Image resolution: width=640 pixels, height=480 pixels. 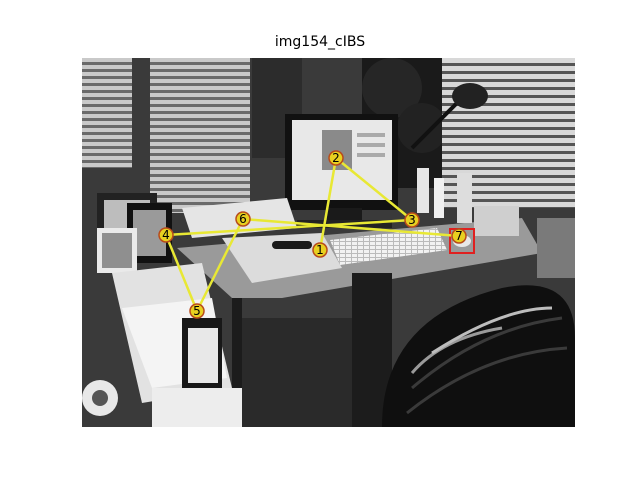 I want to click on fixation-label: 4, so click(x=166, y=235).